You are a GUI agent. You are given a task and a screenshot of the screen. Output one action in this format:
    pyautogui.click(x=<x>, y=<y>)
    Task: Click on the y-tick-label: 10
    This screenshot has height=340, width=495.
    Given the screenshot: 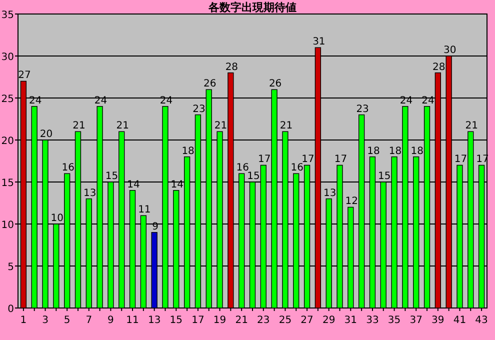 What is the action you would take?
    pyautogui.click(x=7, y=225)
    